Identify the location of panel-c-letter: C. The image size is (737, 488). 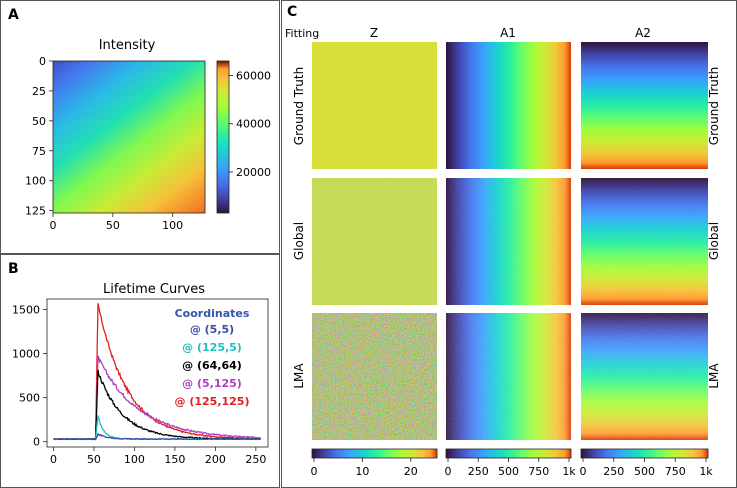
(292, 12).